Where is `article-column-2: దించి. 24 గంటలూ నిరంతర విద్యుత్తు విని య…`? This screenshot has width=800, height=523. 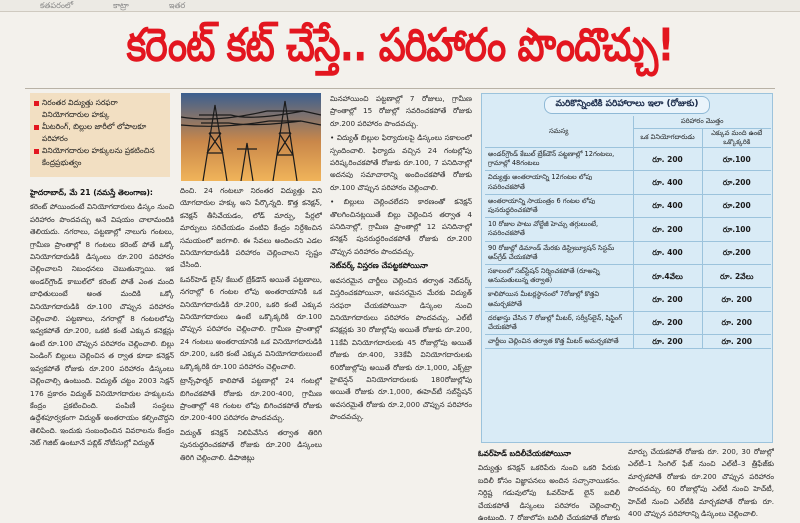
article-column-2: దించి. 24 గంటలూ నిరంతర విద్యుత్తు విని య… is located at coordinates (251, 352).